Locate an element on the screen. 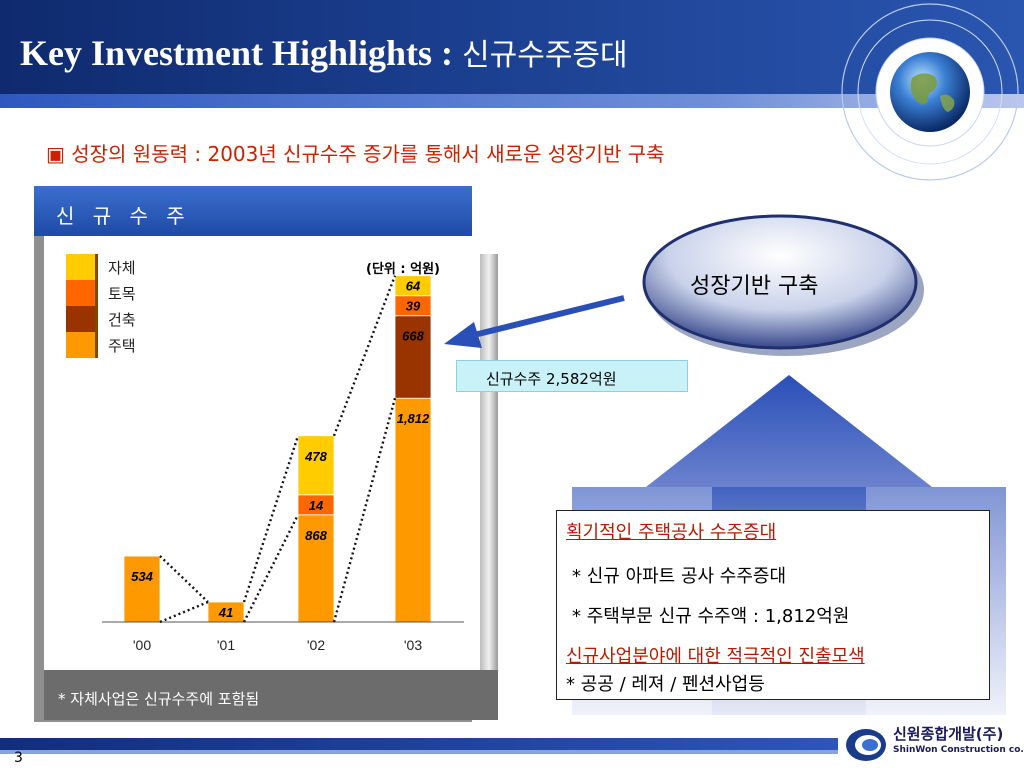  bar-00-주택 is located at coordinates (142, 589).